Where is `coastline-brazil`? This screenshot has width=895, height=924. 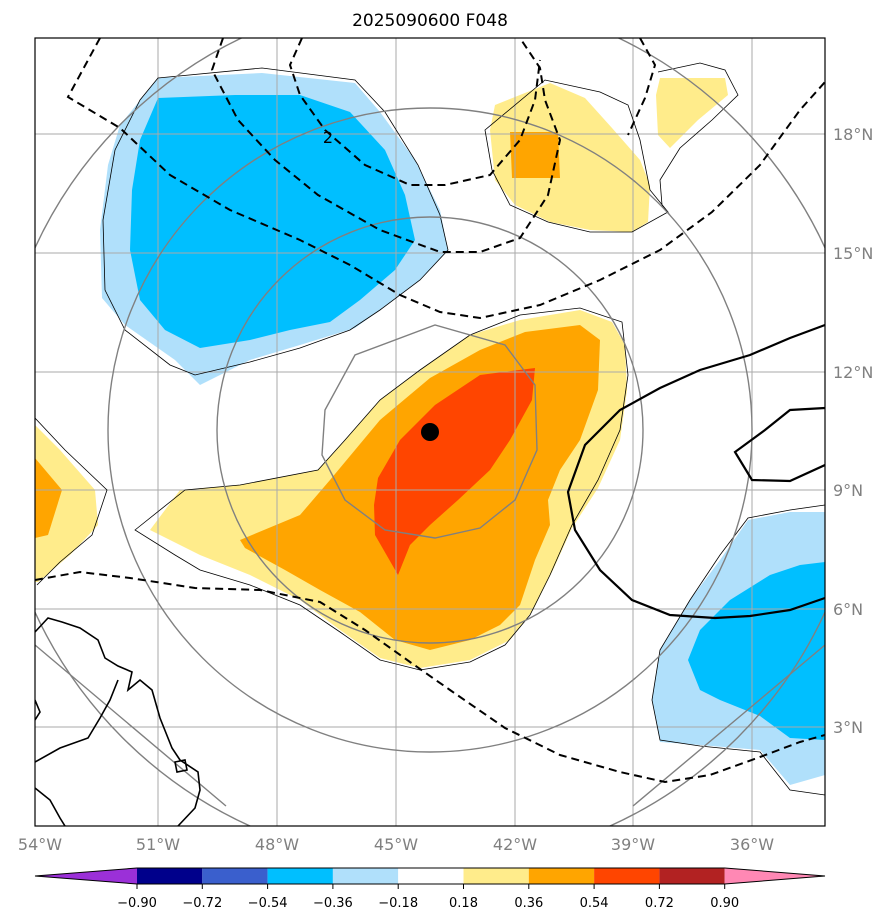 coastline-brazil is located at coordinates (77, 721).